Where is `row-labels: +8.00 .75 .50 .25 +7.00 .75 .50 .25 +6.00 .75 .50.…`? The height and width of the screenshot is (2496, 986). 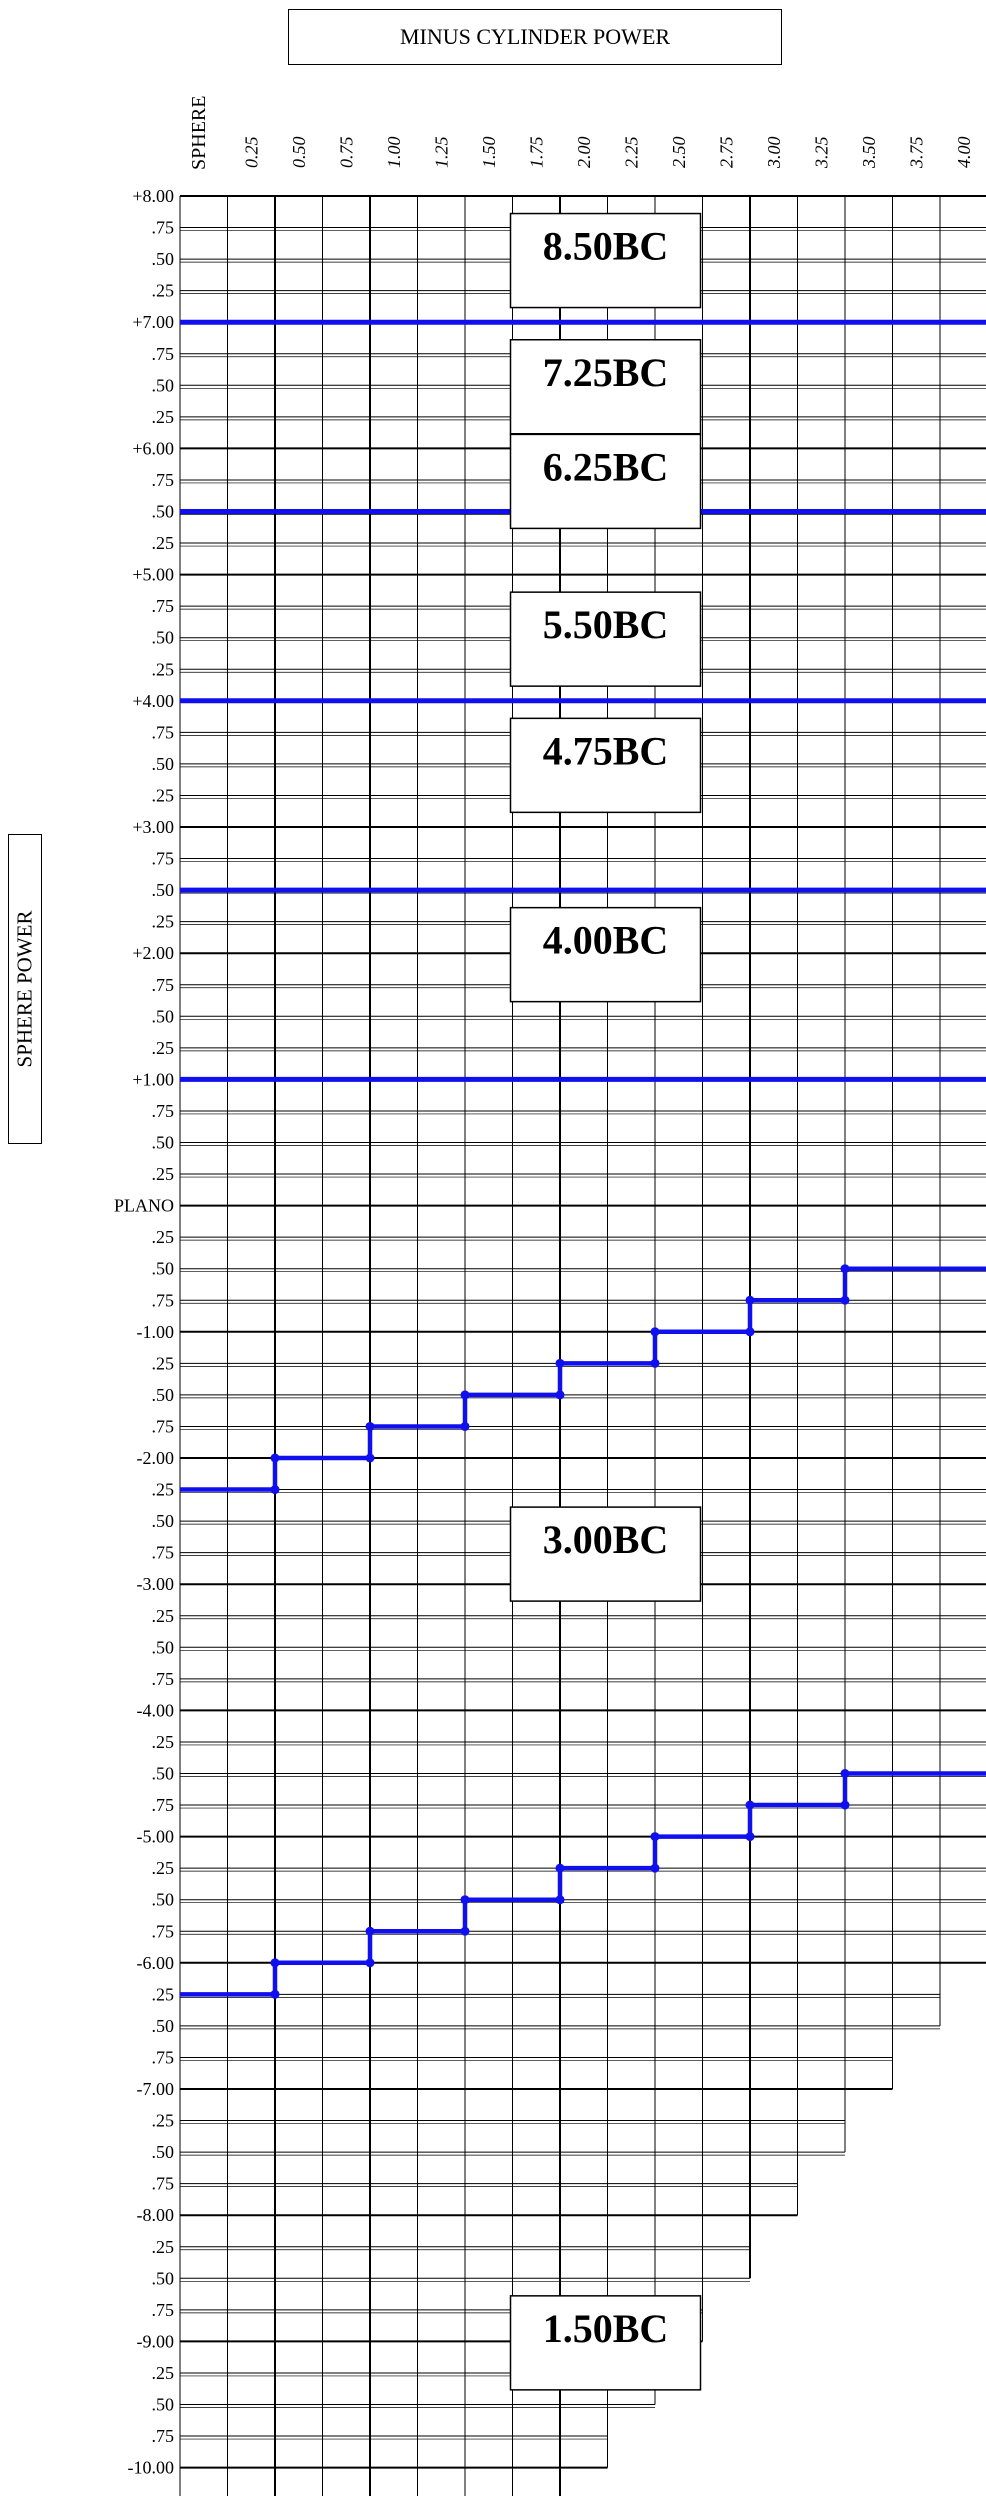 row-labels: +8.00 .75 .50 .25 +7.00 .75 .50 .25 +6.00 .75 .50.… is located at coordinates (144, 1332).